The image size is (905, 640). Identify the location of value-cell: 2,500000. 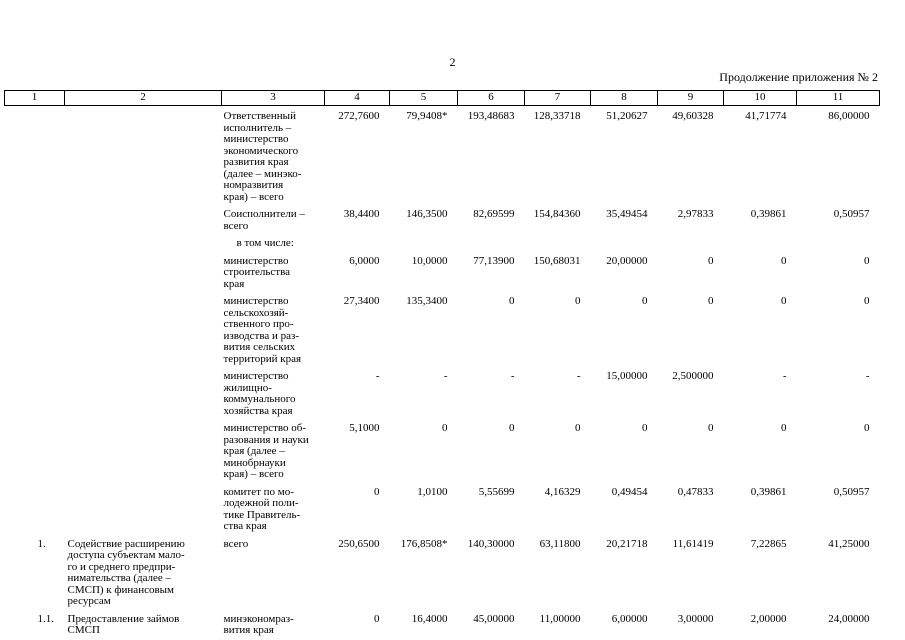
(693, 376).